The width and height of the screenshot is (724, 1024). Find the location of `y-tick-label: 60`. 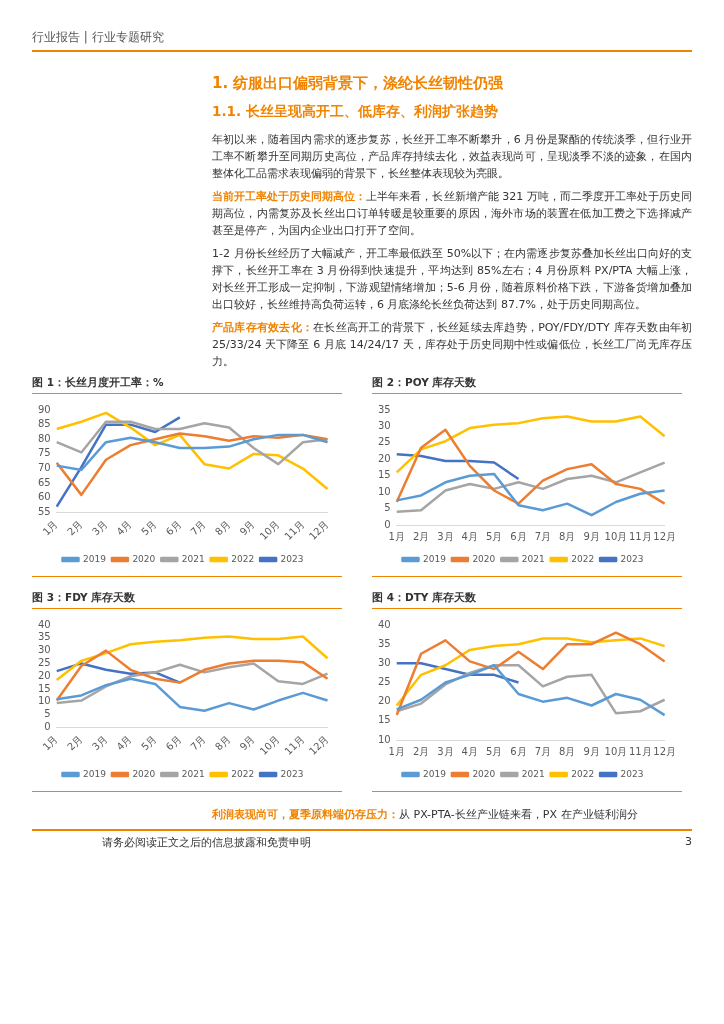

y-tick-label: 60 is located at coordinates (44, 497).